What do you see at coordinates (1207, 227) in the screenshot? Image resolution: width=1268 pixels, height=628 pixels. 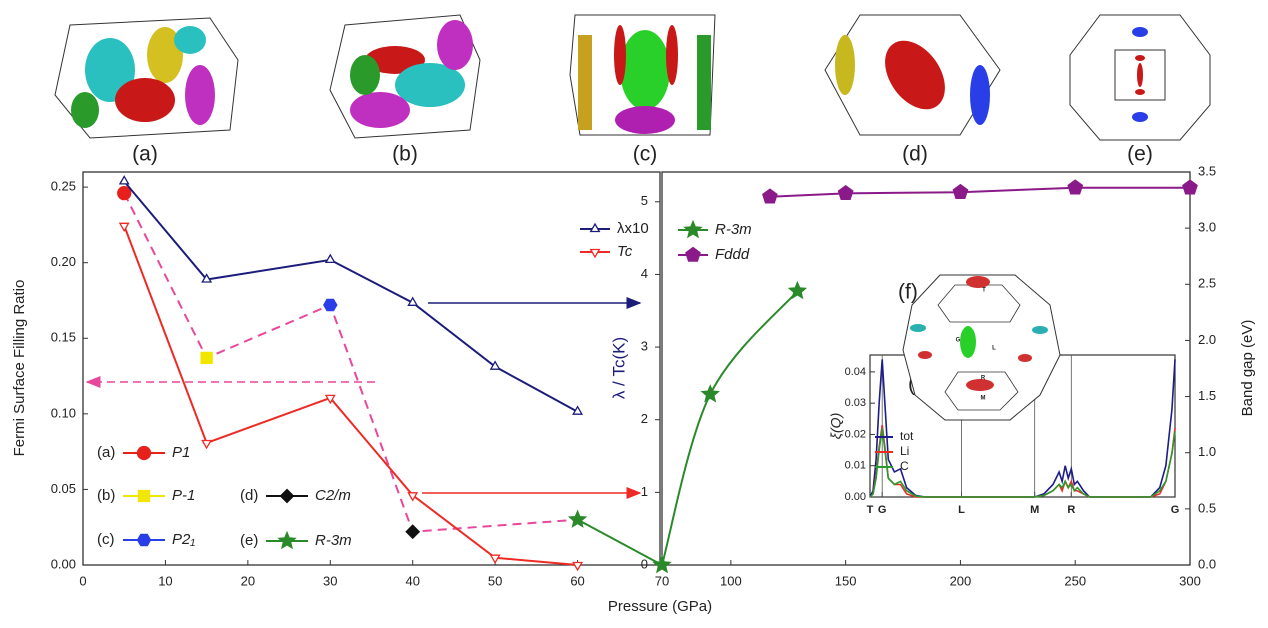 I see `y-tick-label: 3.0` at bounding box center [1207, 227].